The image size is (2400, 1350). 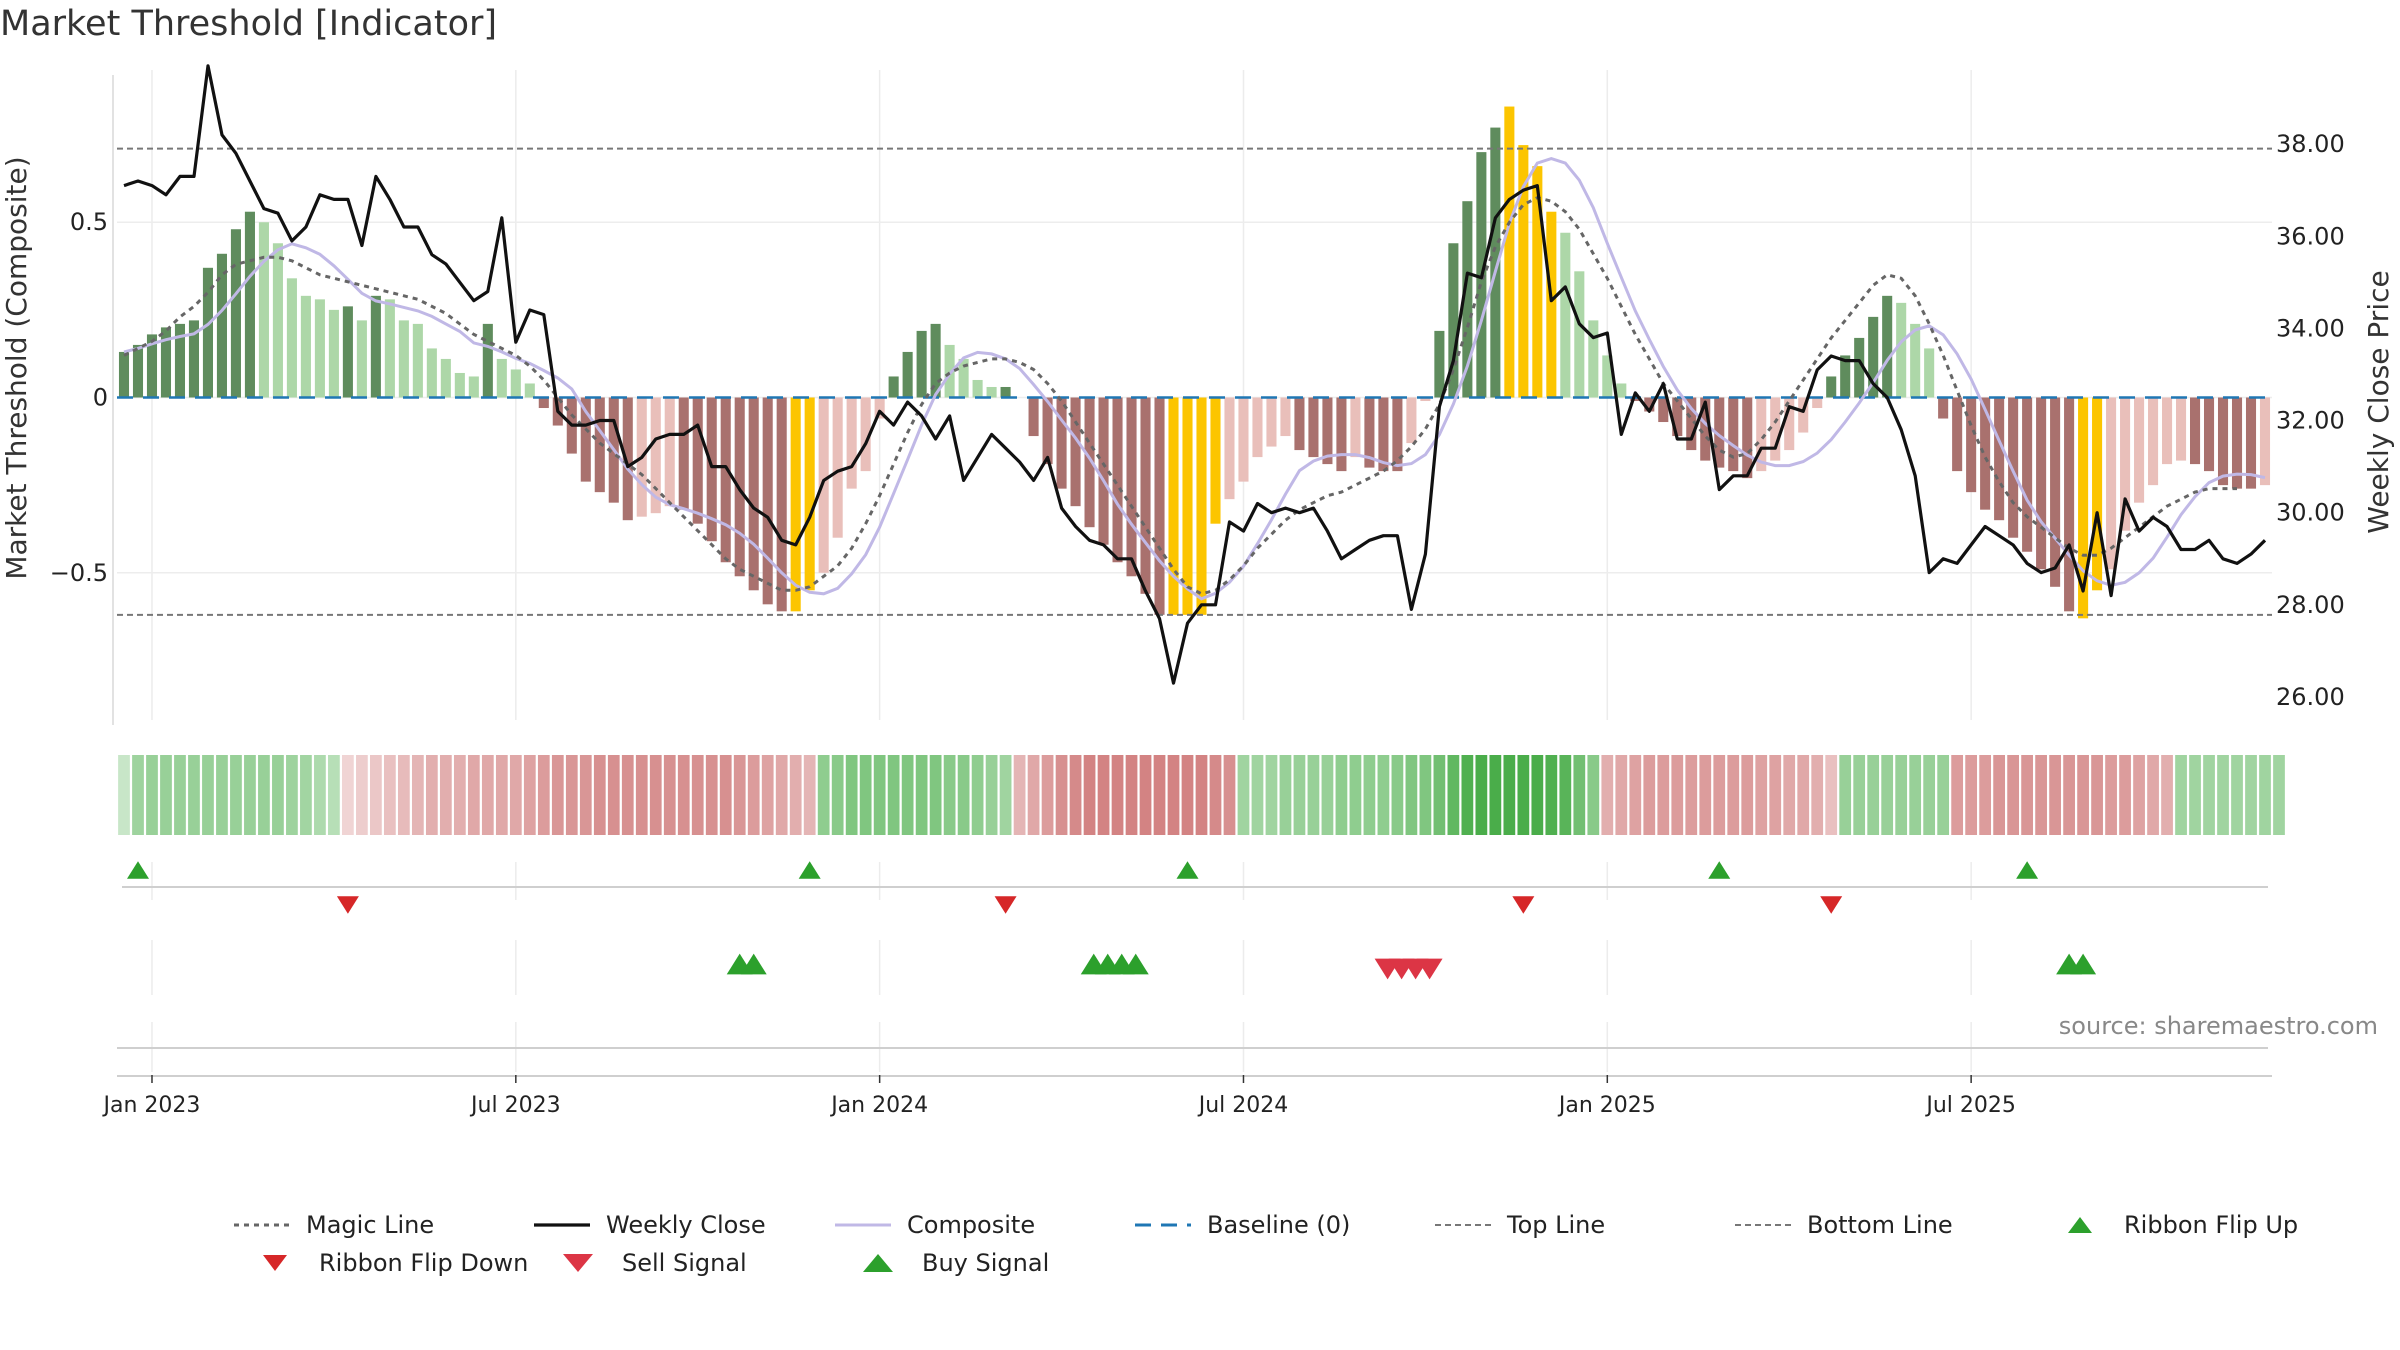 What do you see at coordinates (1523, 905) in the screenshot?
I see `ribbon-flip-down-marker` at bounding box center [1523, 905].